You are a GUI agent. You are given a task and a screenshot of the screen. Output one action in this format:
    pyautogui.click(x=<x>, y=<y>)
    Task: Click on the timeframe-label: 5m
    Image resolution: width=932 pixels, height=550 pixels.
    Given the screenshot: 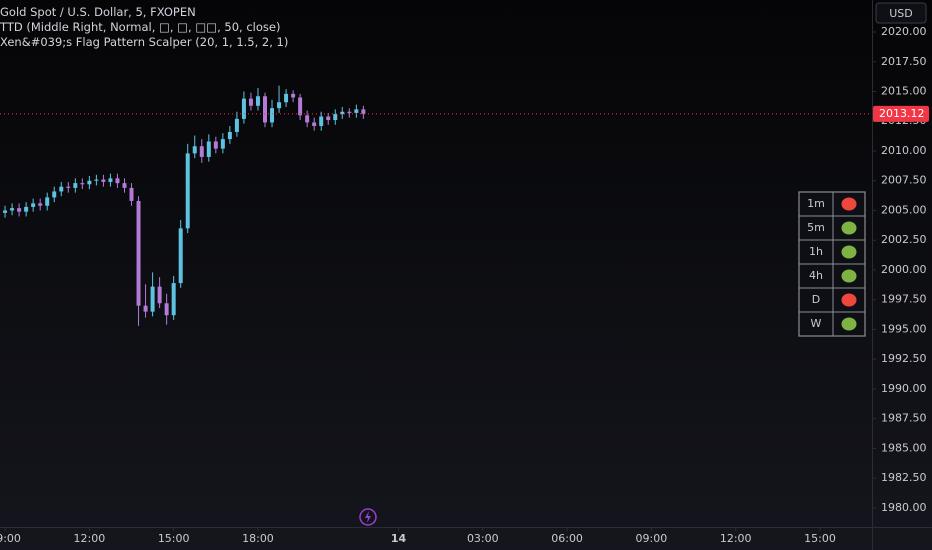 What is the action you would take?
    pyautogui.click(x=816, y=227)
    